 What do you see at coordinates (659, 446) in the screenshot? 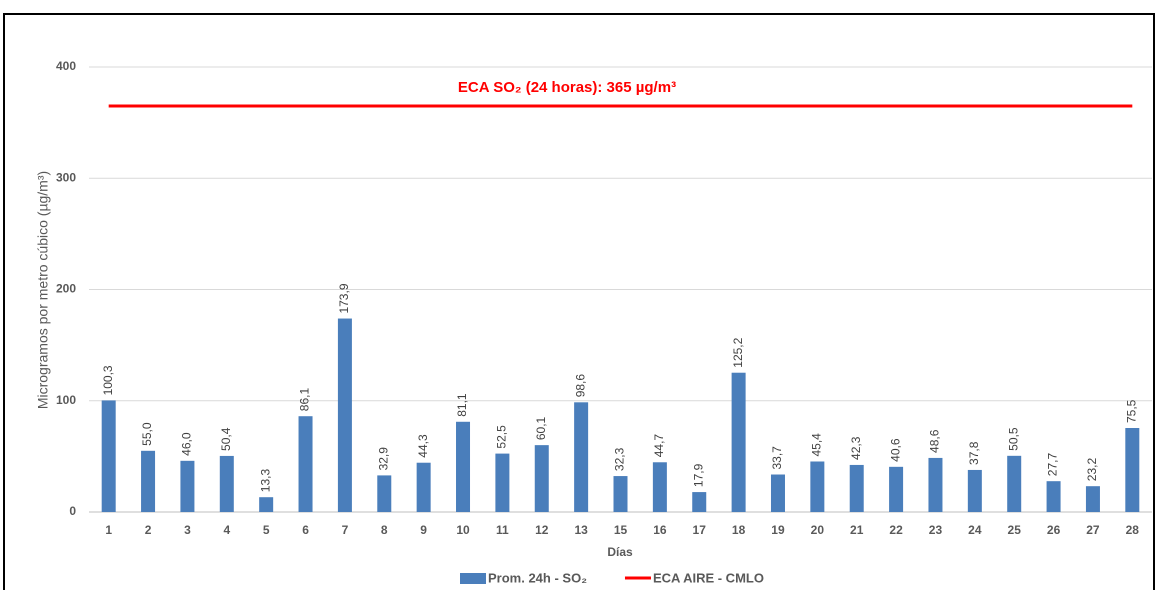
I see `value-label: 44,7` at bounding box center [659, 446].